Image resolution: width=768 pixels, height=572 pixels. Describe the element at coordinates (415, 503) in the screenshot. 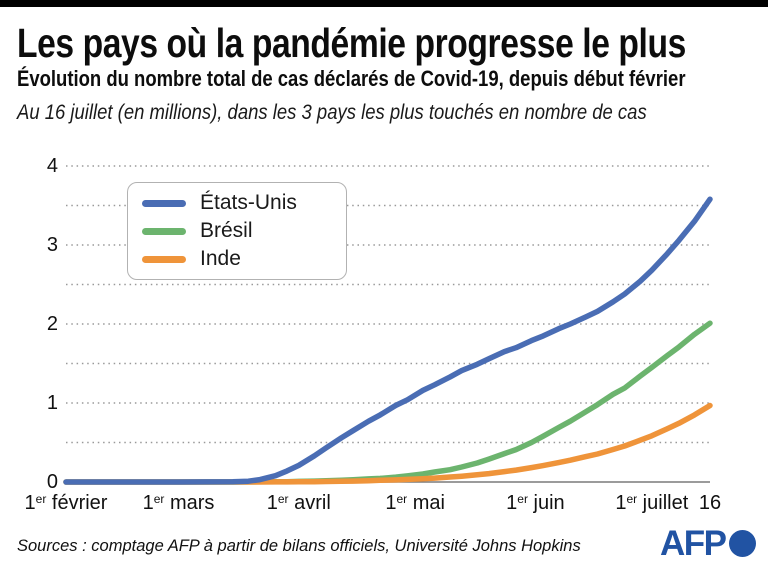

I see `x-axis-label: 1er mai` at that location.